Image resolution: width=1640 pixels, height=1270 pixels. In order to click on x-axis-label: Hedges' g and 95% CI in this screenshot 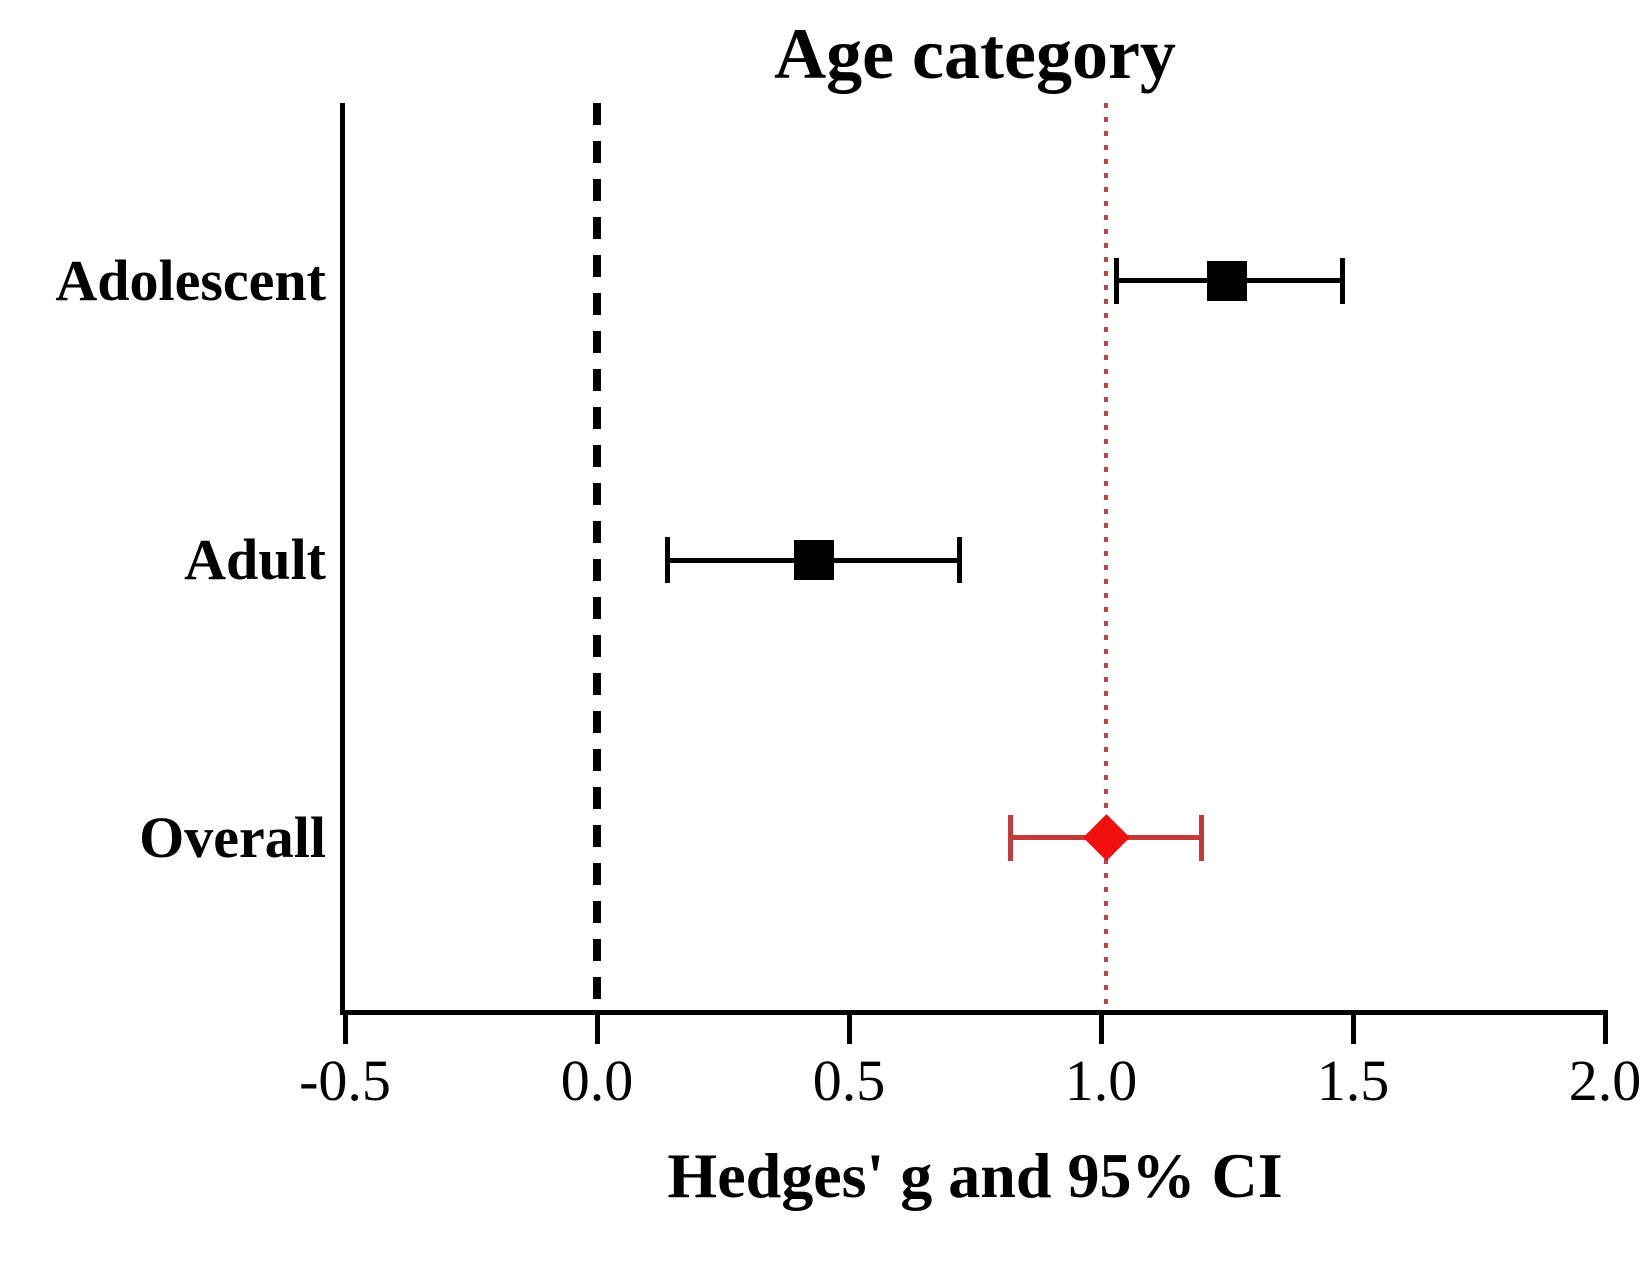, I will do `click(975, 1175)`.